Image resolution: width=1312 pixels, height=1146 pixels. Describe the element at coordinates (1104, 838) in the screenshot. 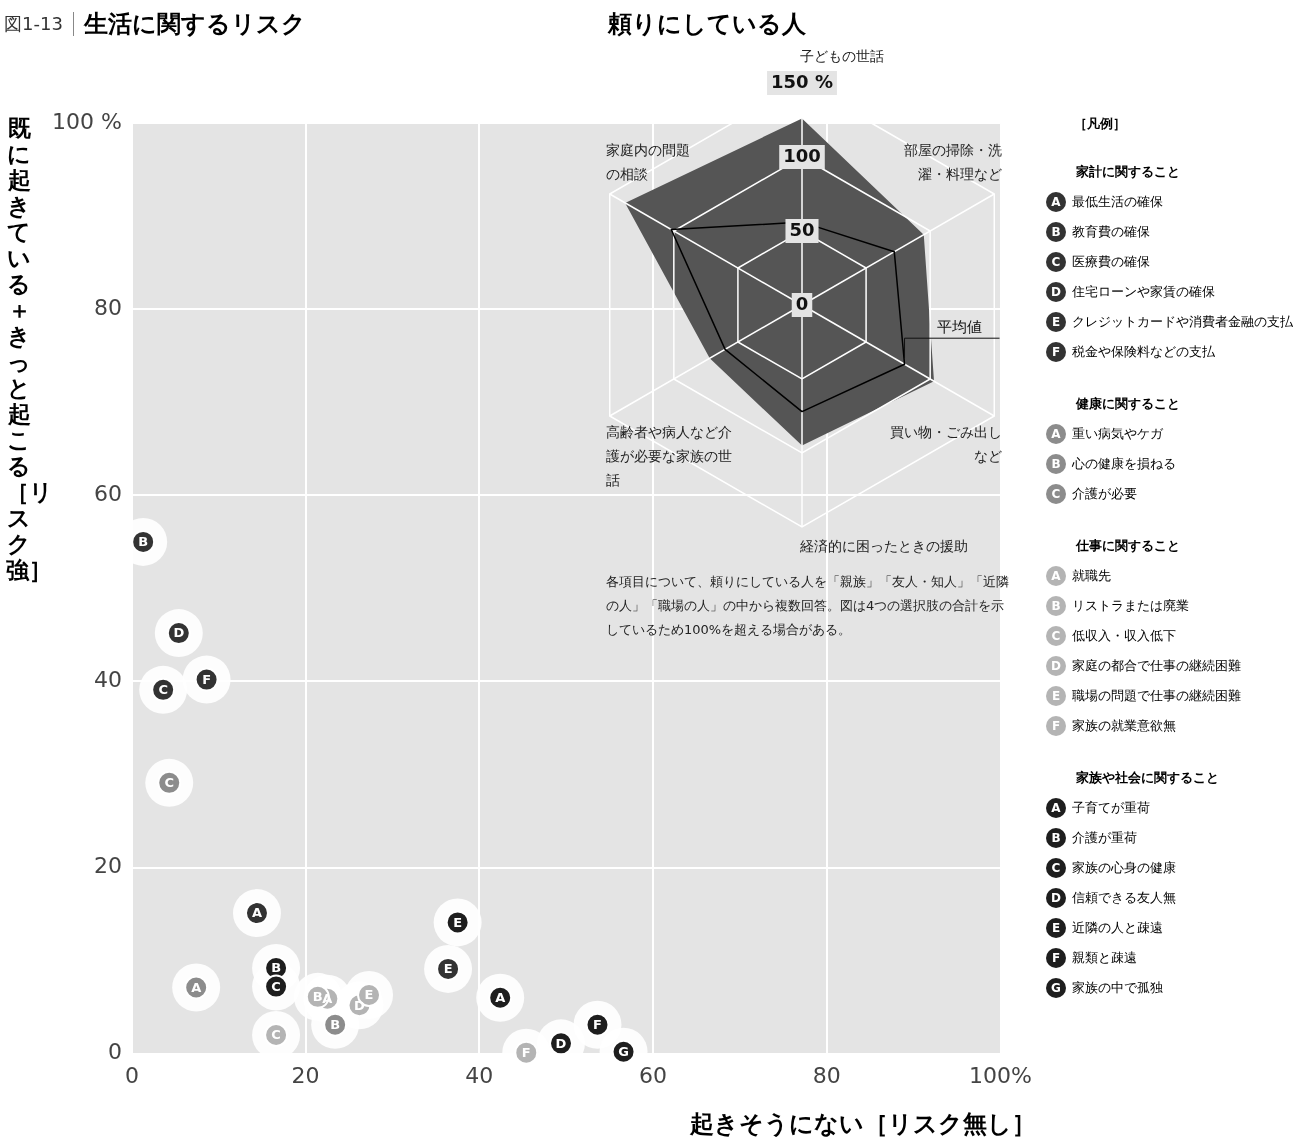

I see `legend-label: 介護が重荷` at that location.